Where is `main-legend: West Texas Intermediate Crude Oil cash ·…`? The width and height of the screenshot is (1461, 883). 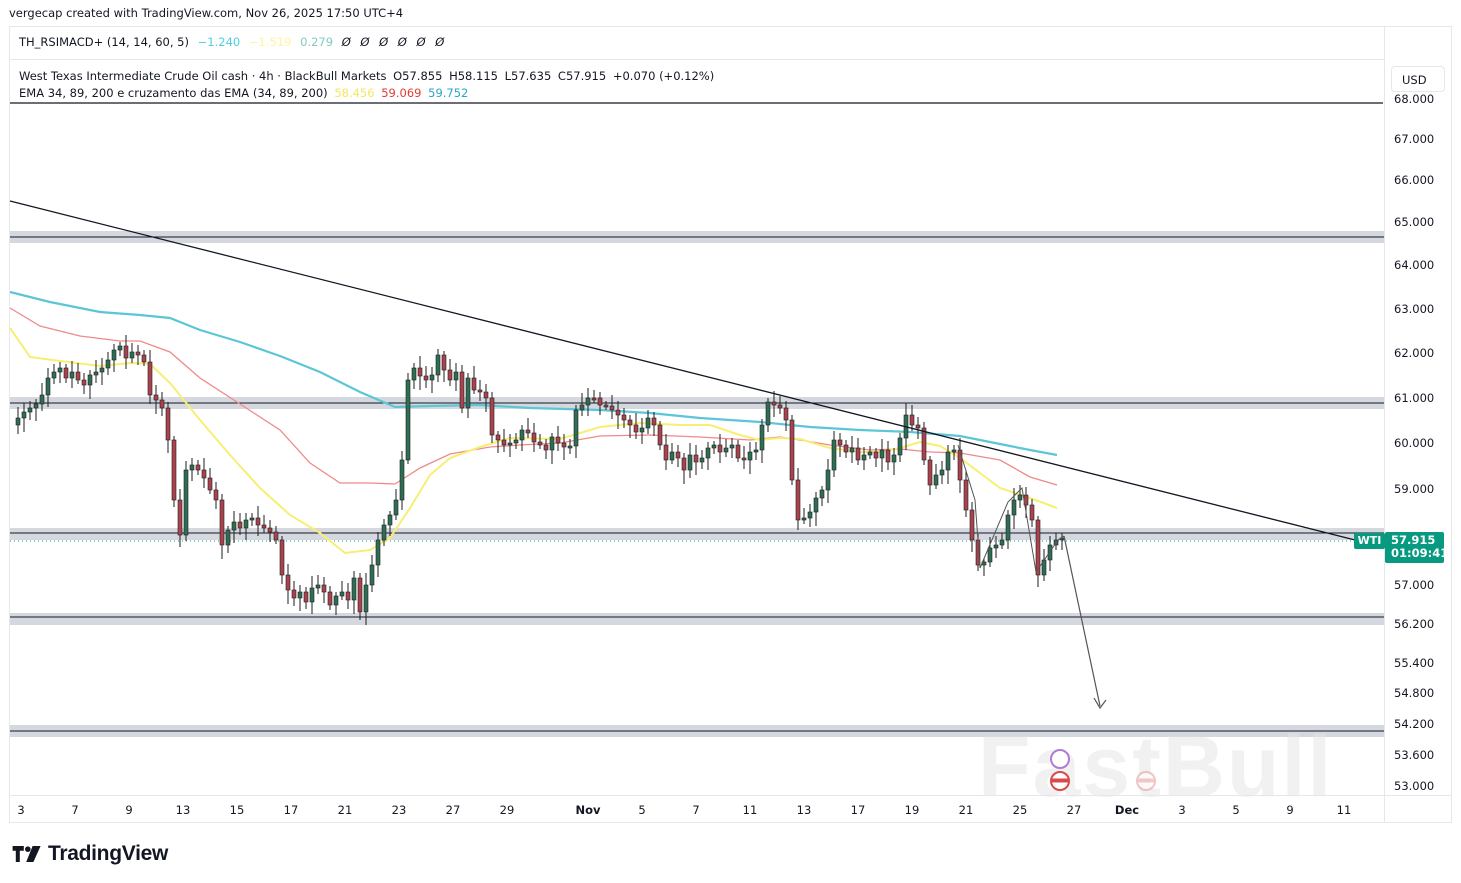 main-legend: West Texas Intermediate Crude Oil cash ·… is located at coordinates (368, 85).